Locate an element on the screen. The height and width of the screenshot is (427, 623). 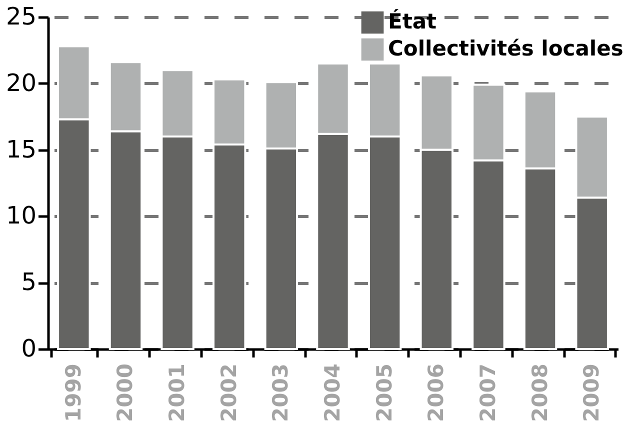
y-tick-label: 15 is located at coordinates (21, 149).